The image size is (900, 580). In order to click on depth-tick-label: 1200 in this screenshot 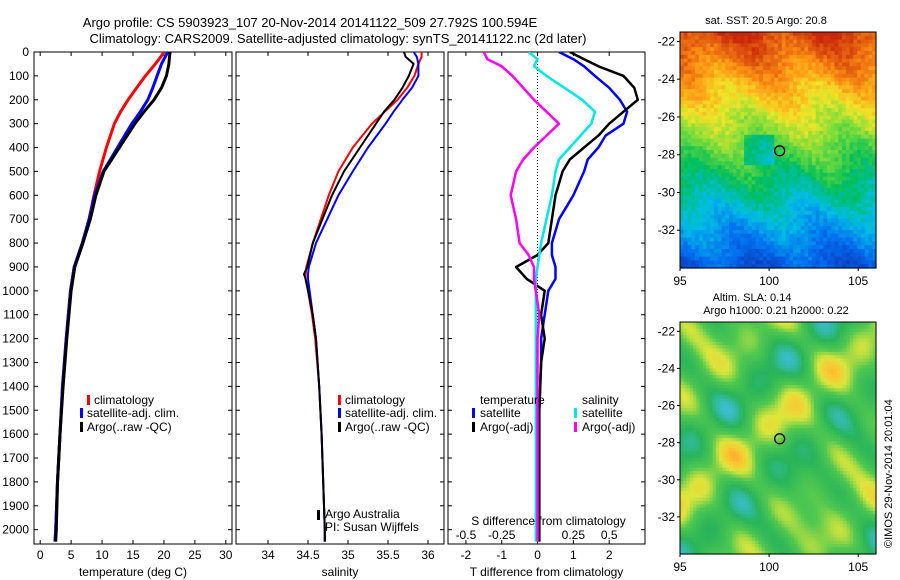, I will do `click(15, 339)`.